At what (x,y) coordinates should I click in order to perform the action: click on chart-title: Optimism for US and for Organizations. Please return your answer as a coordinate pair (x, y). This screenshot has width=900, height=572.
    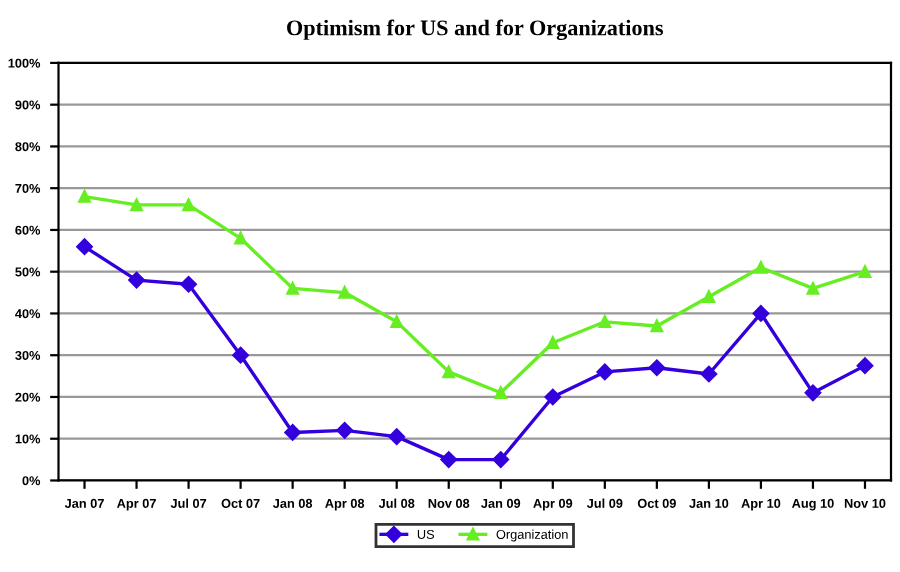
    Looking at the image, I should click on (475, 30).